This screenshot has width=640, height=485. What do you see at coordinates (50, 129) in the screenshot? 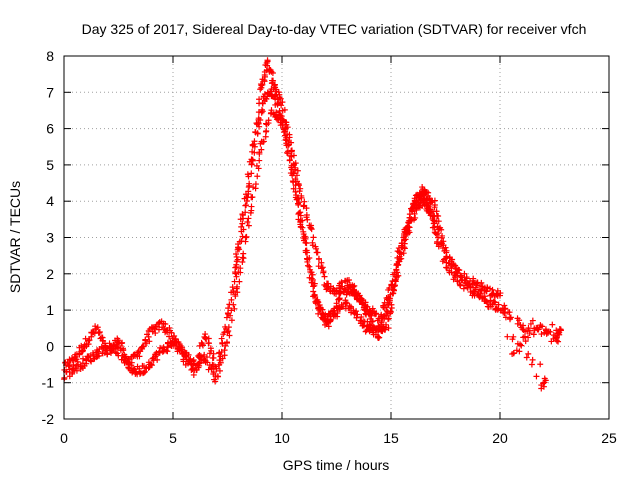
I see `y-tick-label: 6` at bounding box center [50, 129].